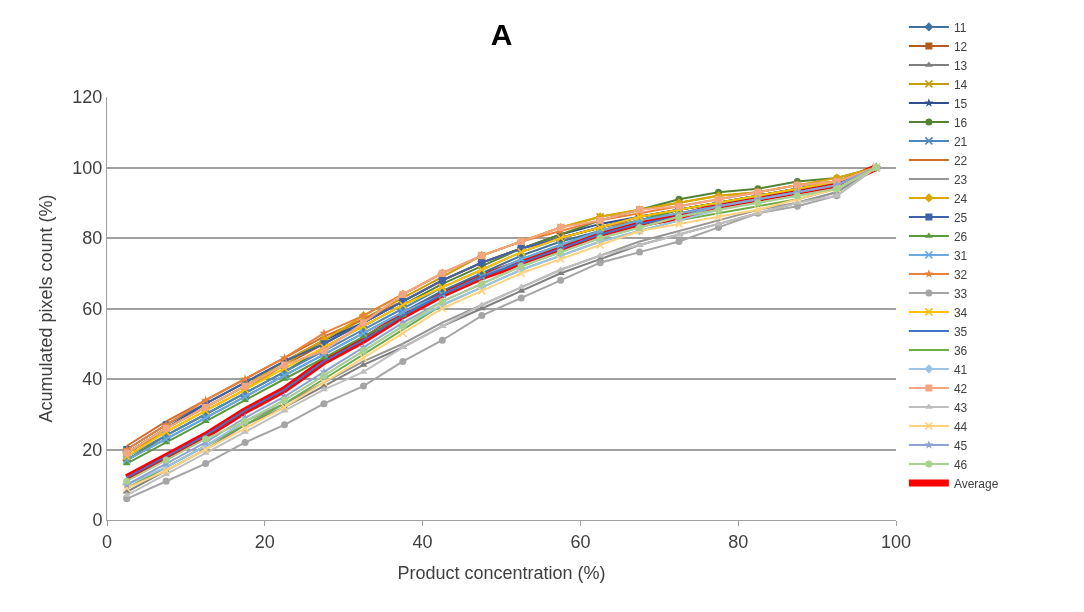 This screenshot has height=612, width=1084. What do you see at coordinates (422, 541) in the screenshot?
I see `x-tick-label: 40` at bounding box center [422, 541].